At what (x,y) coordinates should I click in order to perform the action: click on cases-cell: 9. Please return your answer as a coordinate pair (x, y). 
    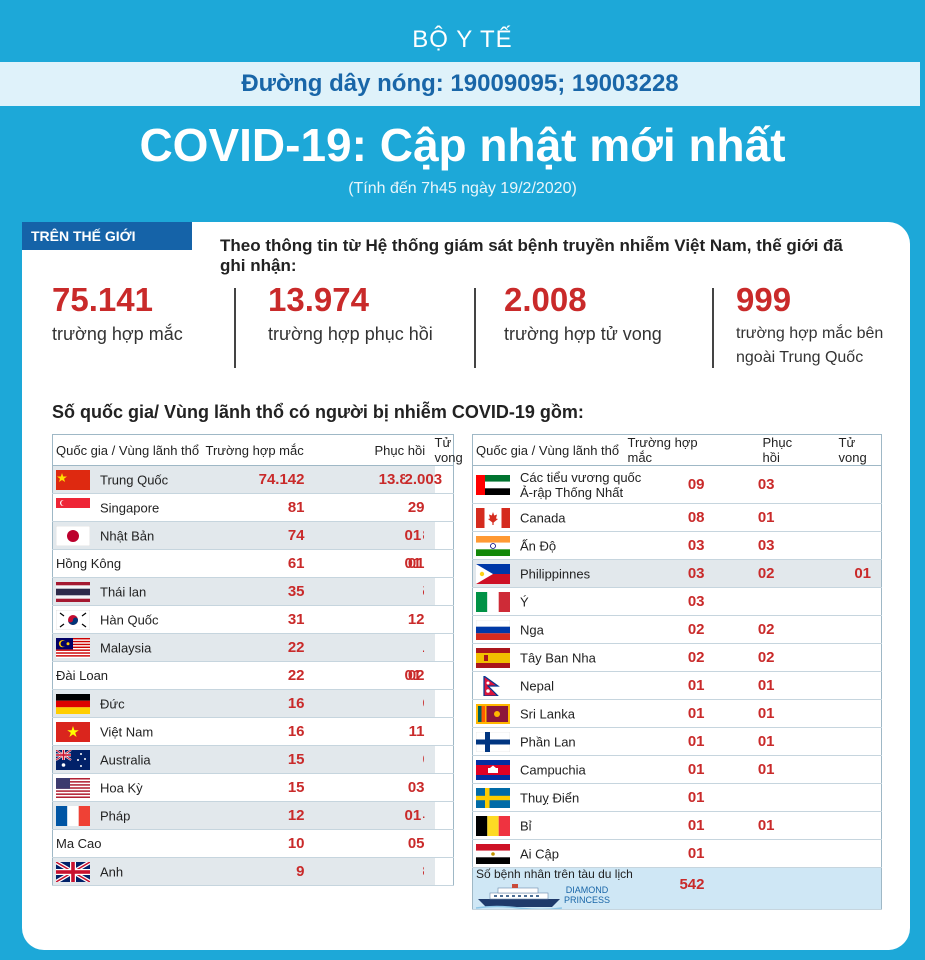
    Looking at the image, I should click on (273, 871).